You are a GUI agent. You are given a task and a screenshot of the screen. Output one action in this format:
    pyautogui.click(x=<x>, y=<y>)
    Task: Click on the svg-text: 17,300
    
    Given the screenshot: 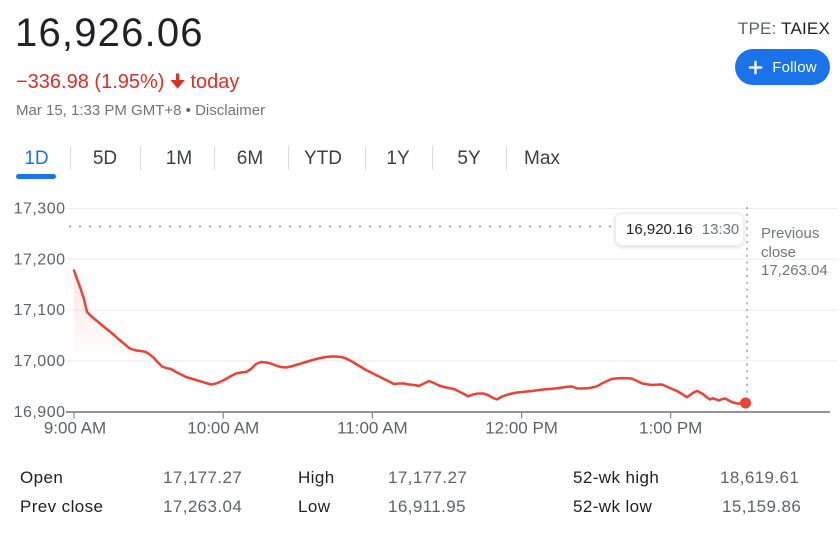 What is the action you would take?
    pyautogui.click(x=40, y=209)
    